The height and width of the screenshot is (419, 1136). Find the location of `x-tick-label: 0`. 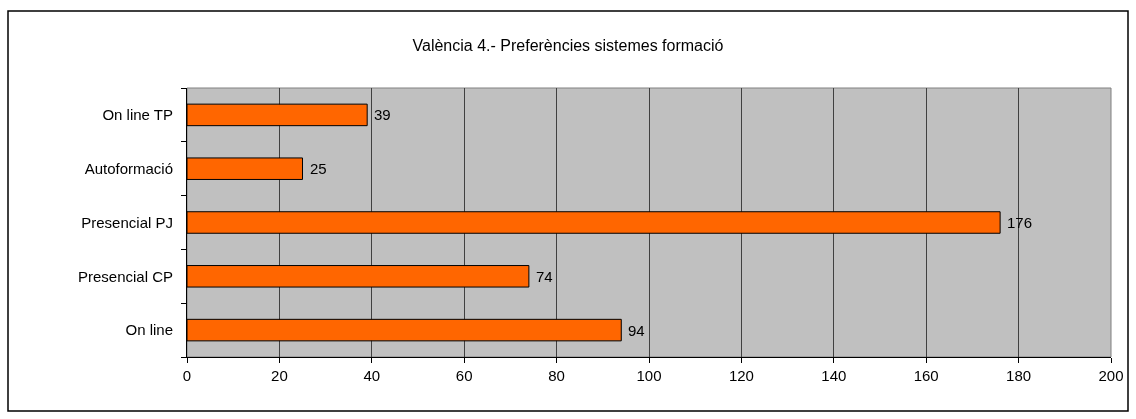

x-tick-label: 0 is located at coordinates (187, 375).